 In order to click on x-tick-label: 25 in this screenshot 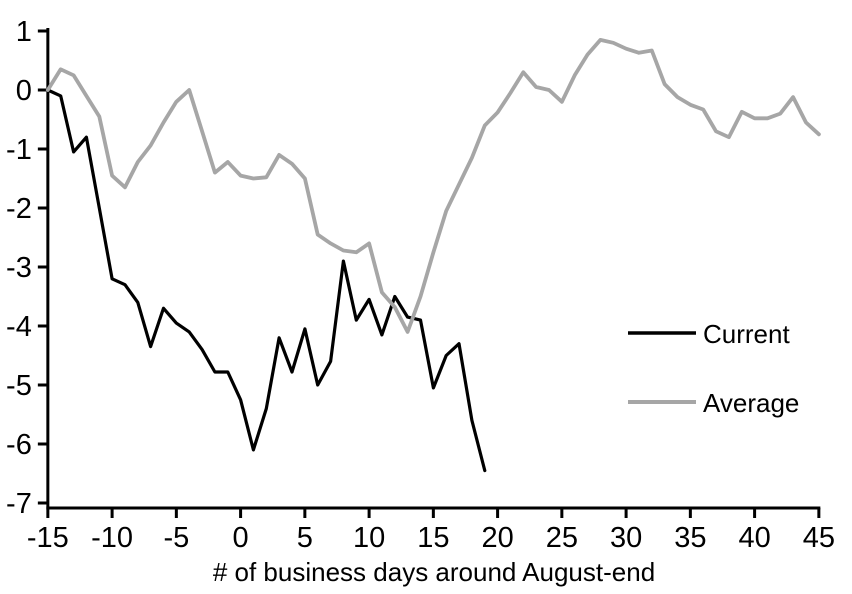, I will do `click(562, 538)`.